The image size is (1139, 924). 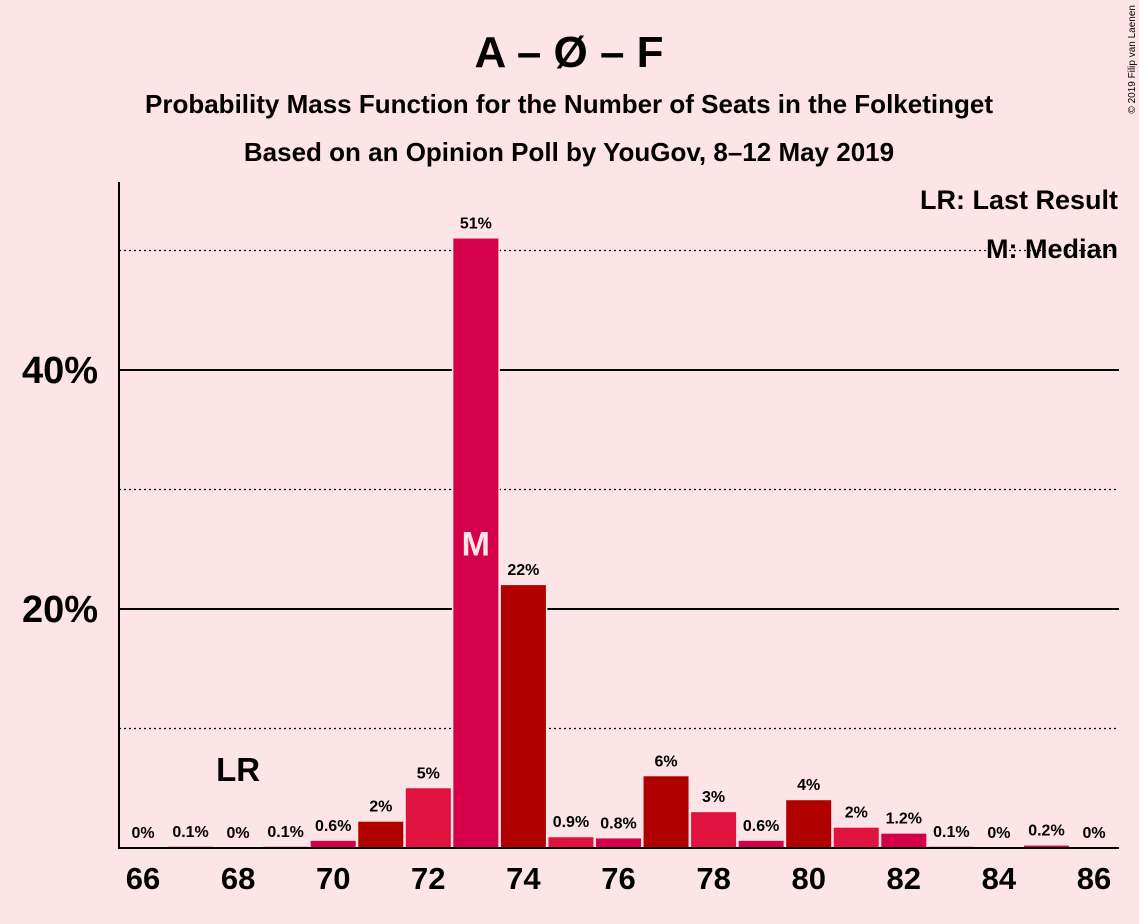 I want to click on x-tick-label-84: 84, so click(x=999, y=878).